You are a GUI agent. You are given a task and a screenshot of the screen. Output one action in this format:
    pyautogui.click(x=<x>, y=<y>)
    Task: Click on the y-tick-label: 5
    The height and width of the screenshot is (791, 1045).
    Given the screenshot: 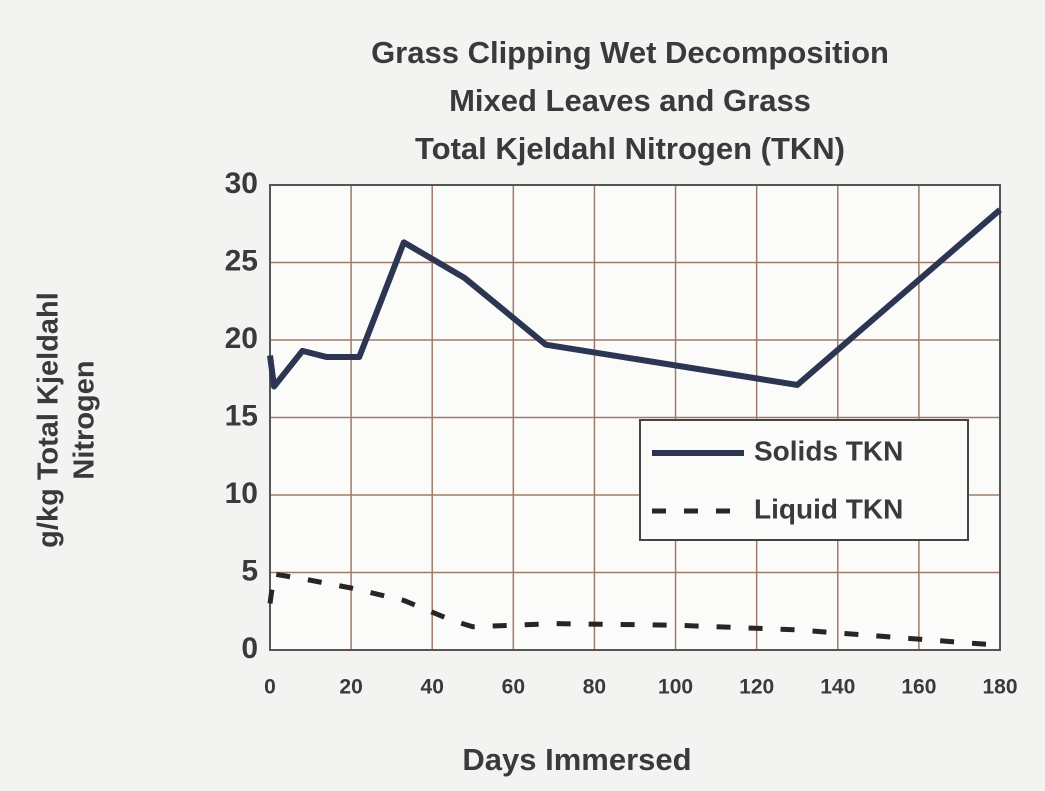 What is the action you would take?
    pyautogui.click(x=249, y=570)
    